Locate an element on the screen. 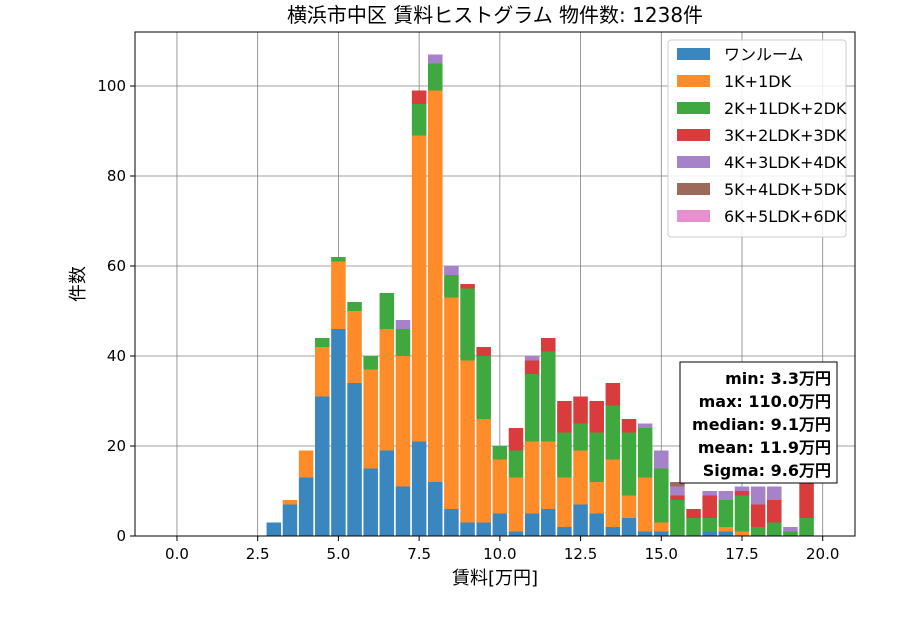  legend-label: 4K+3LDK+4DK is located at coordinates (785, 162).